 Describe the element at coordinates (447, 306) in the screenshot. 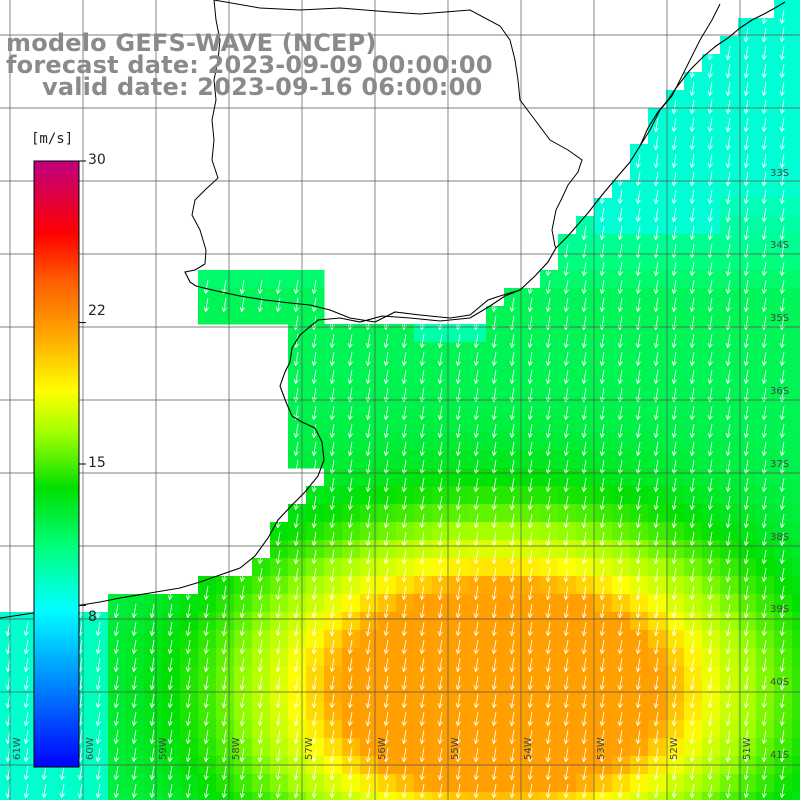

I see `coastline-uruguay` at that location.